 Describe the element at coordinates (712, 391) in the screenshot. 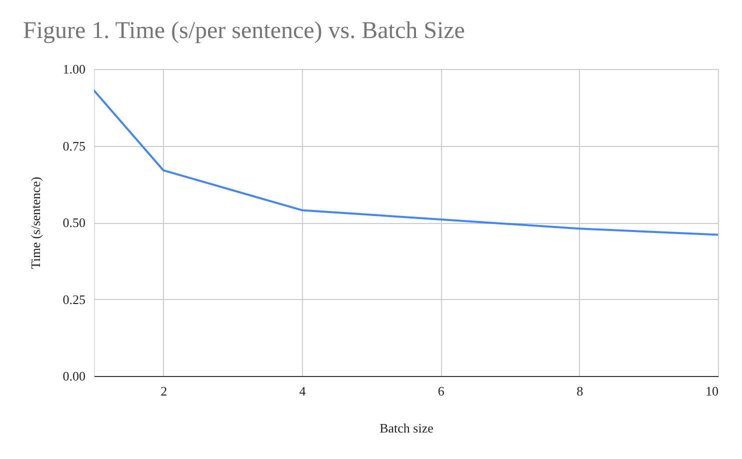

I see `x-tick-label: 10` at that location.